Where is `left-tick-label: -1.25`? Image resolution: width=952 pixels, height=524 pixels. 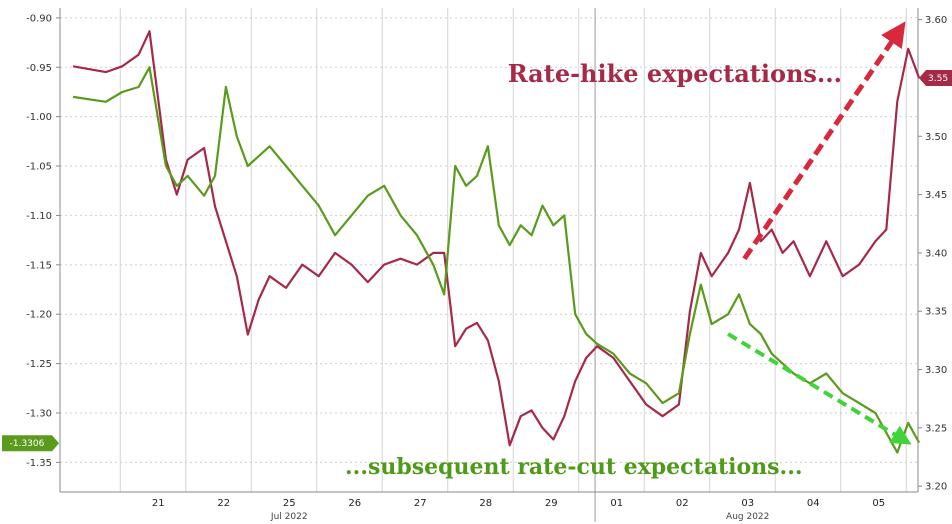 left-tick-label: -1.25 is located at coordinates (39, 364).